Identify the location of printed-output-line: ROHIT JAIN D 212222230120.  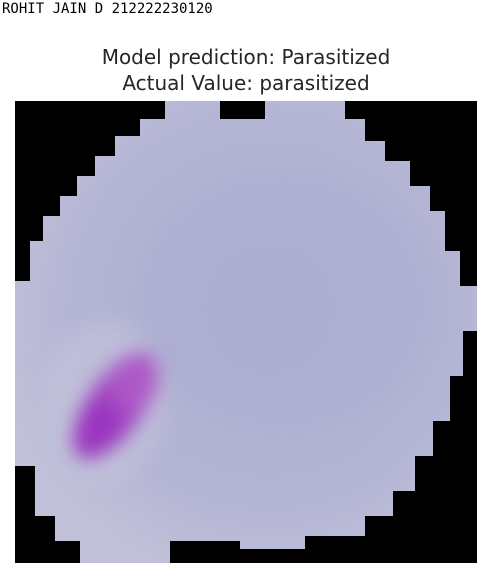
(107, 9).